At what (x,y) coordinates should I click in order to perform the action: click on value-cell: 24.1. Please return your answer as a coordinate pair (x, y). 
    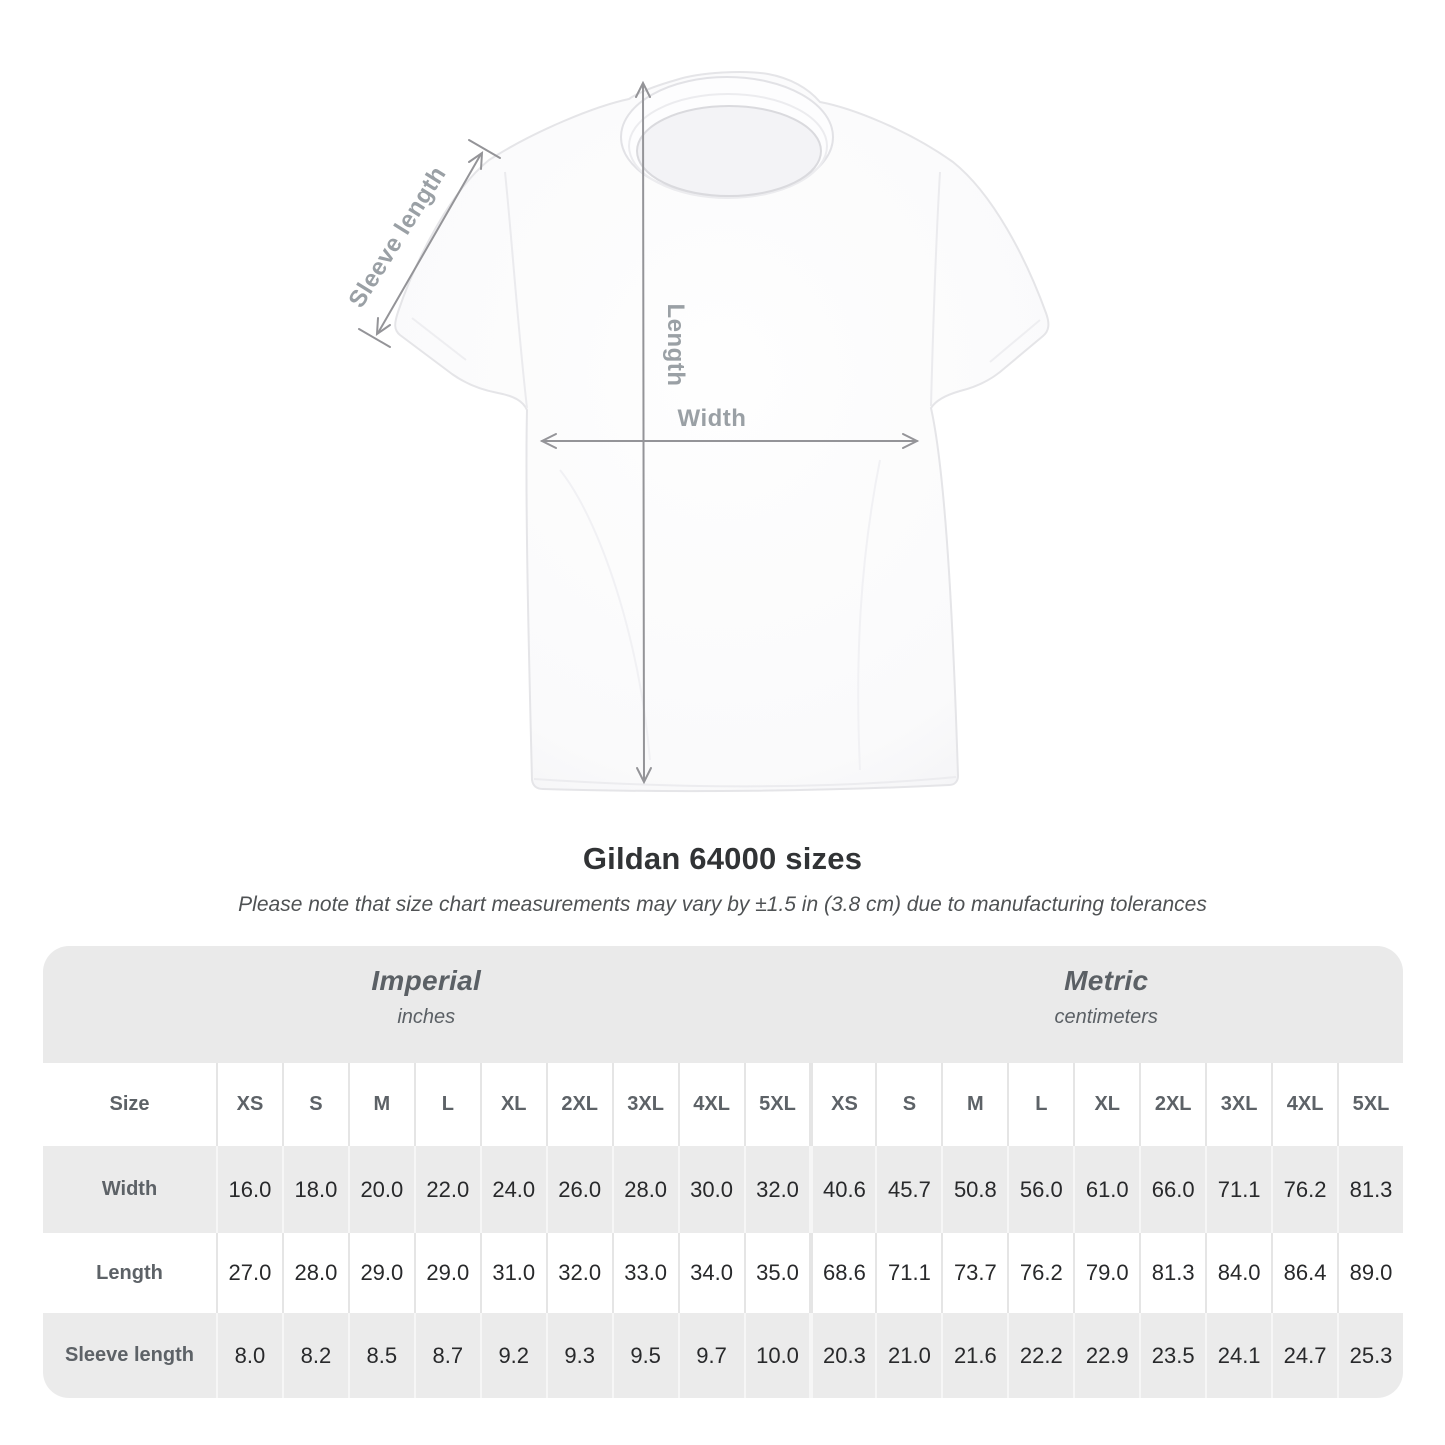
    Looking at the image, I should click on (1238, 1355).